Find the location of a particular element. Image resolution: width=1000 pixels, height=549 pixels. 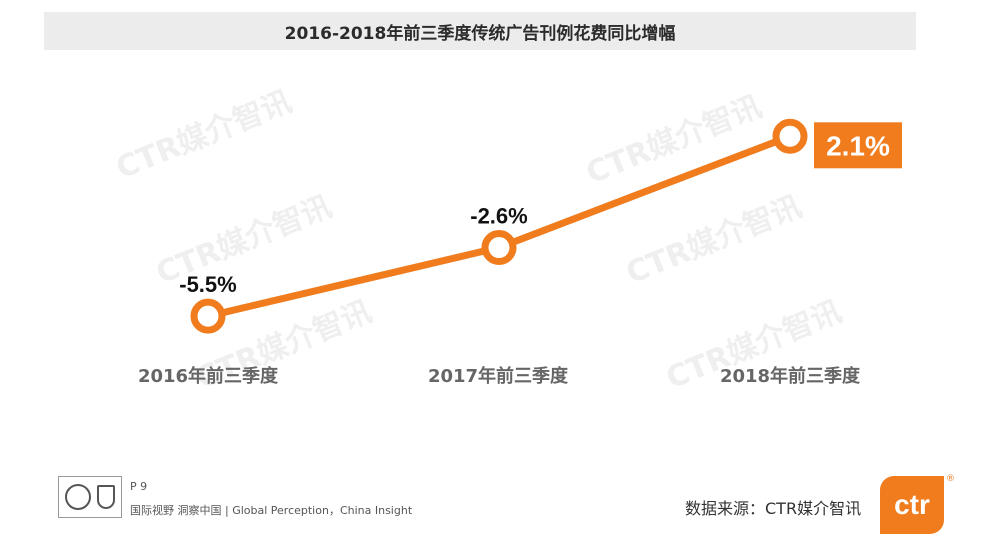

ctr-logo: ctr is located at coordinates (912, 505).